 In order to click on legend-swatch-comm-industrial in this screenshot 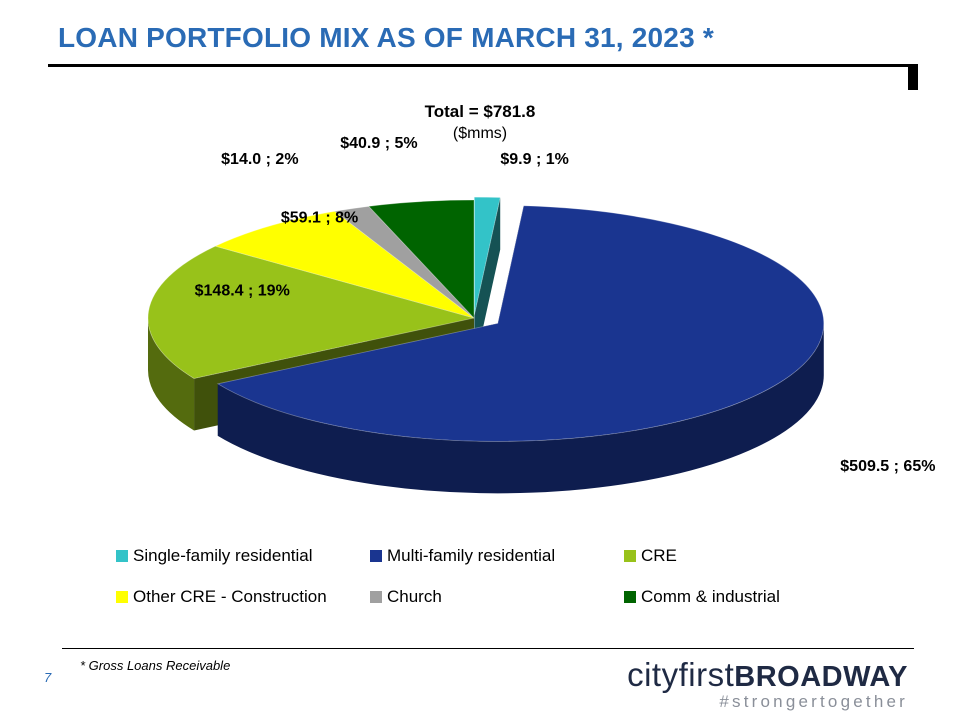, I will do `click(630, 597)`.